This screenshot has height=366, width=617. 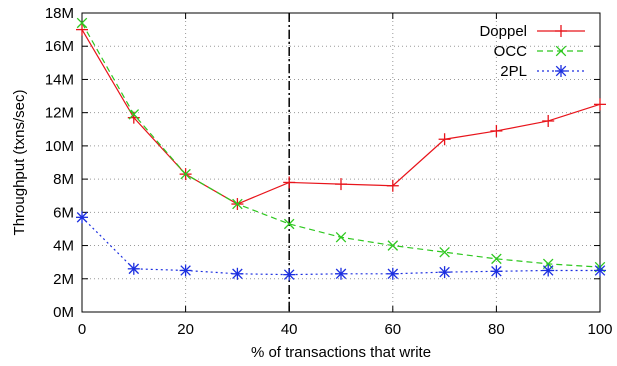 I want to click on legend-entry: 2PL, so click(x=542, y=71).